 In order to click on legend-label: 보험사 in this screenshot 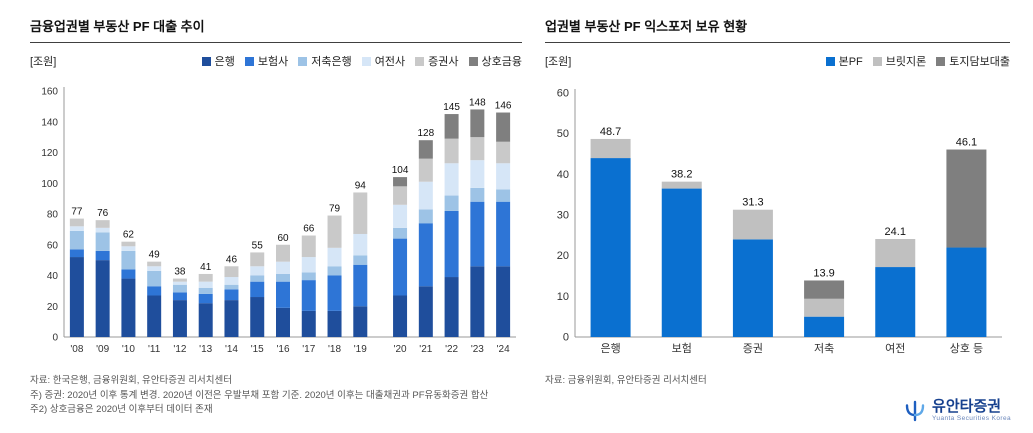, I will do `click(273, 62)`.